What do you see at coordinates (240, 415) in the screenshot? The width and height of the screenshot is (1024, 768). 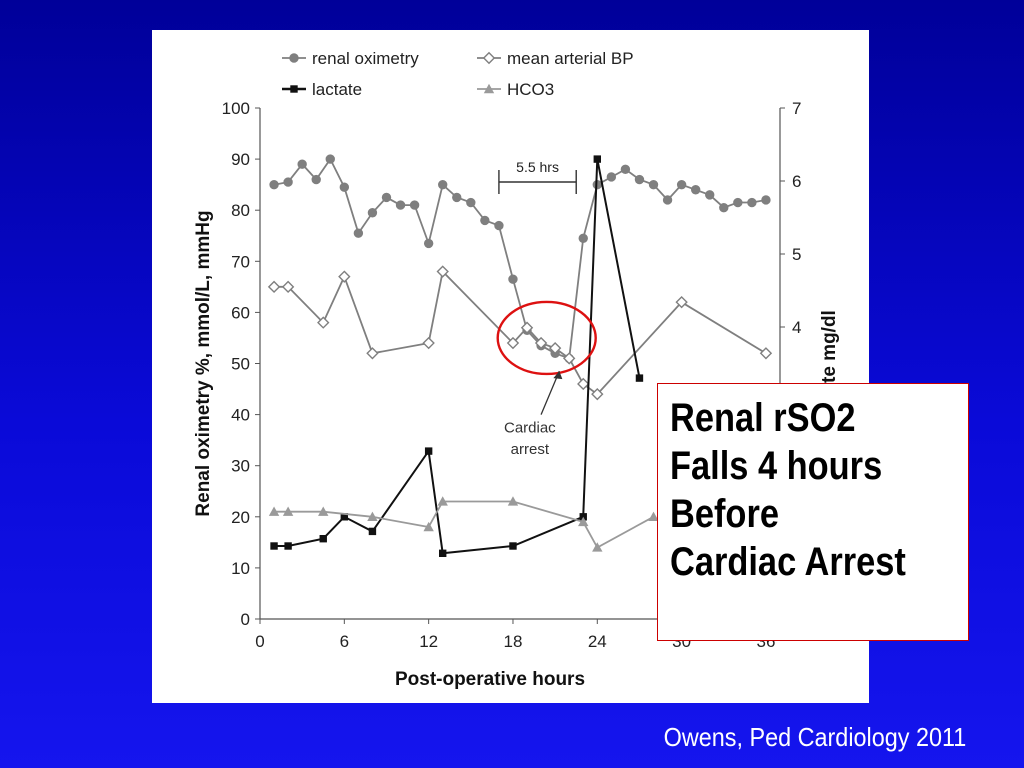 I see `y-tick-label: 40` at bounding box center [240, 415].